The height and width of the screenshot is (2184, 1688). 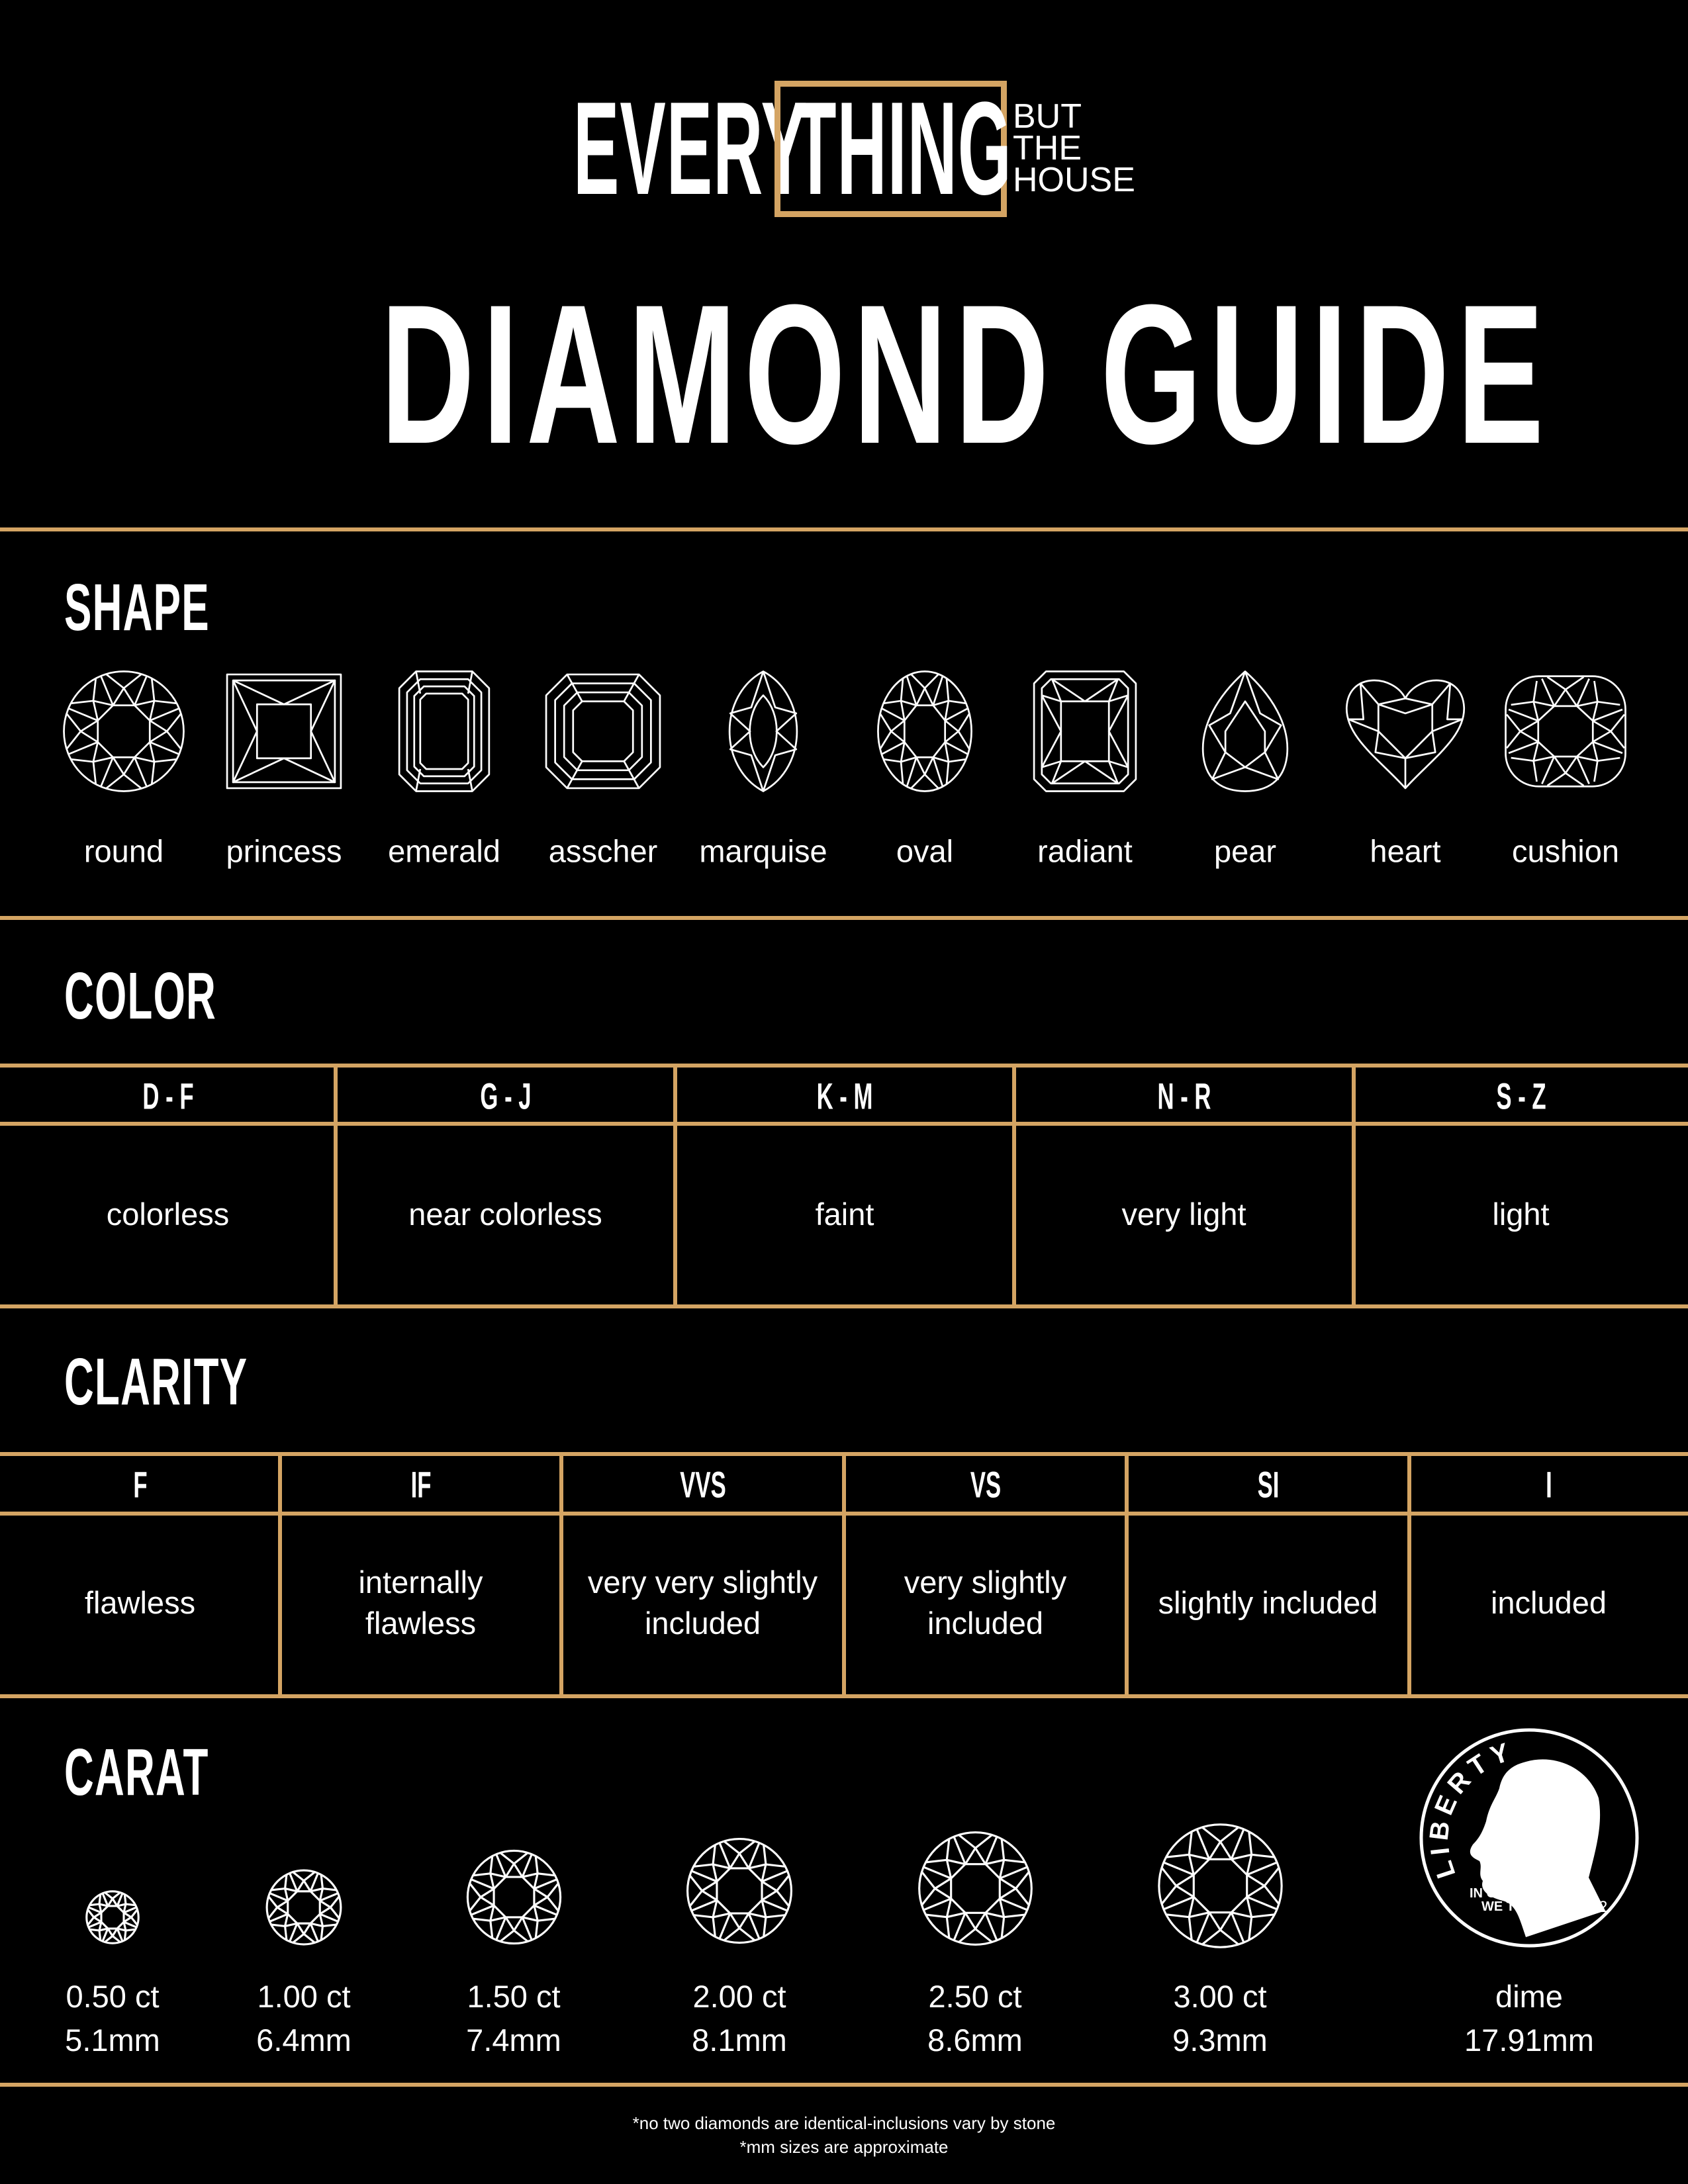 I want to click on shape-label: round, so click(x=123, y=851).